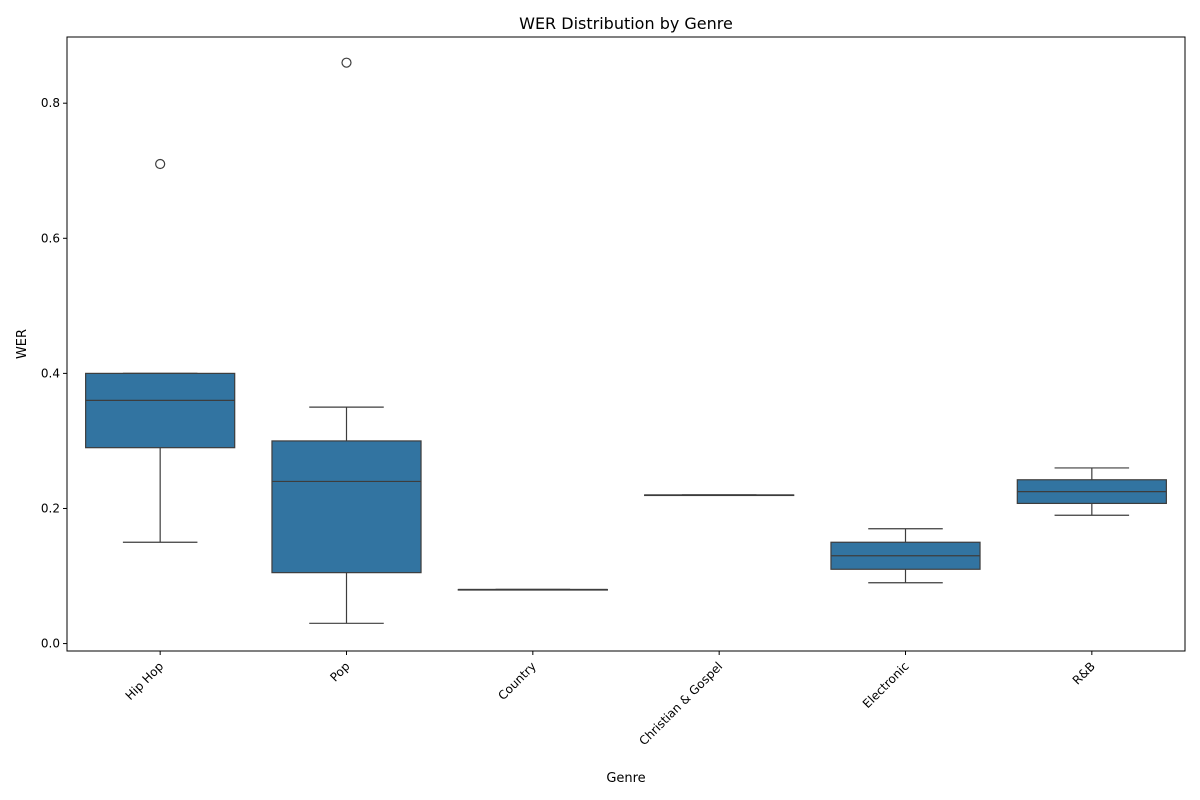 The width and height of the screenshot is (1200, 800). I want to click on box-hip-hop, so click(160, 350).